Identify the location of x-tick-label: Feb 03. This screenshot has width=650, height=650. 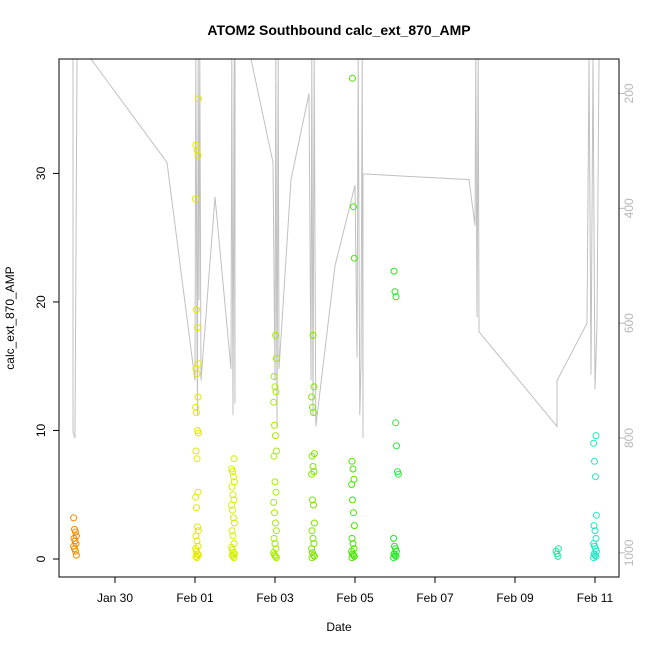
(275, 598).